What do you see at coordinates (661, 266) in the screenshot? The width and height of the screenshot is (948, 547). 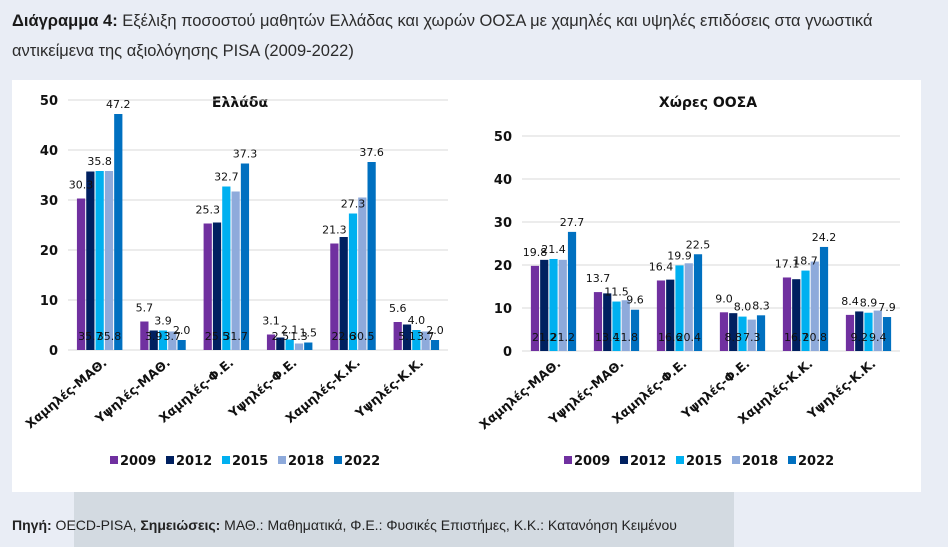 I see `data-label: 16.4` at bounding box center [661, 266].